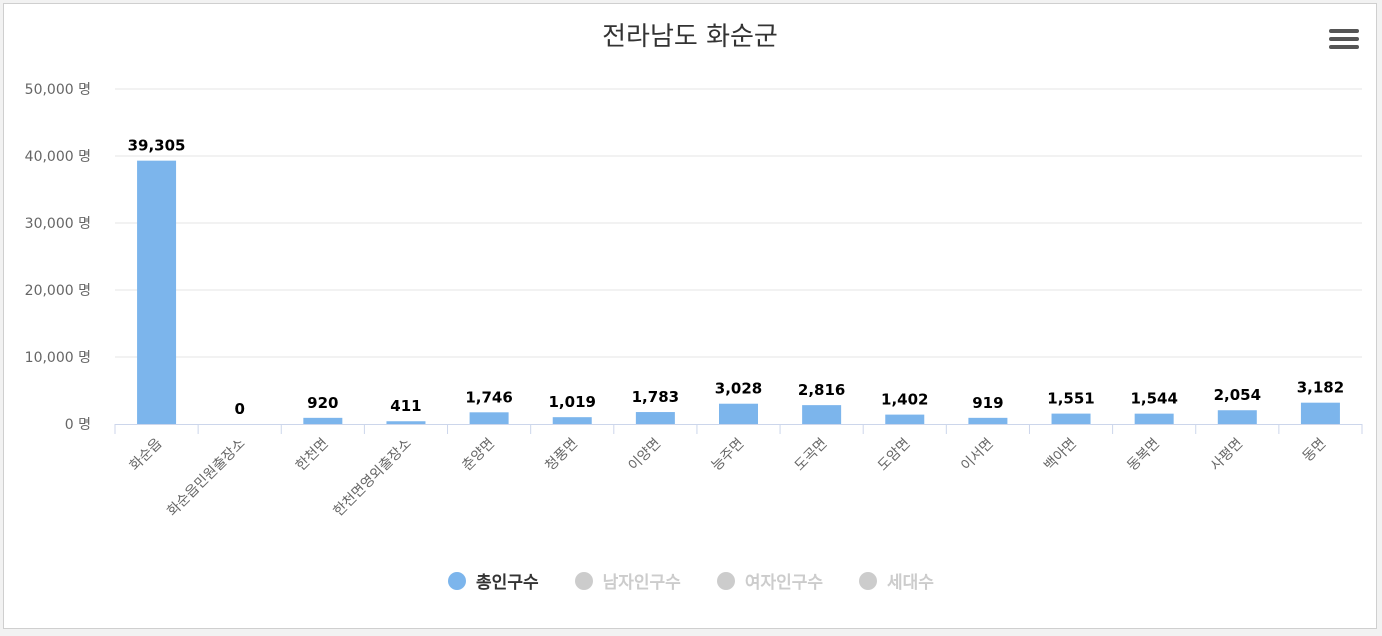 The width and height of the screenshot is (1382, 636). Describe the element at coordinates (373, 477) in the screenshot. I see `x-tick-label: 한천면영외출장소` at that location.